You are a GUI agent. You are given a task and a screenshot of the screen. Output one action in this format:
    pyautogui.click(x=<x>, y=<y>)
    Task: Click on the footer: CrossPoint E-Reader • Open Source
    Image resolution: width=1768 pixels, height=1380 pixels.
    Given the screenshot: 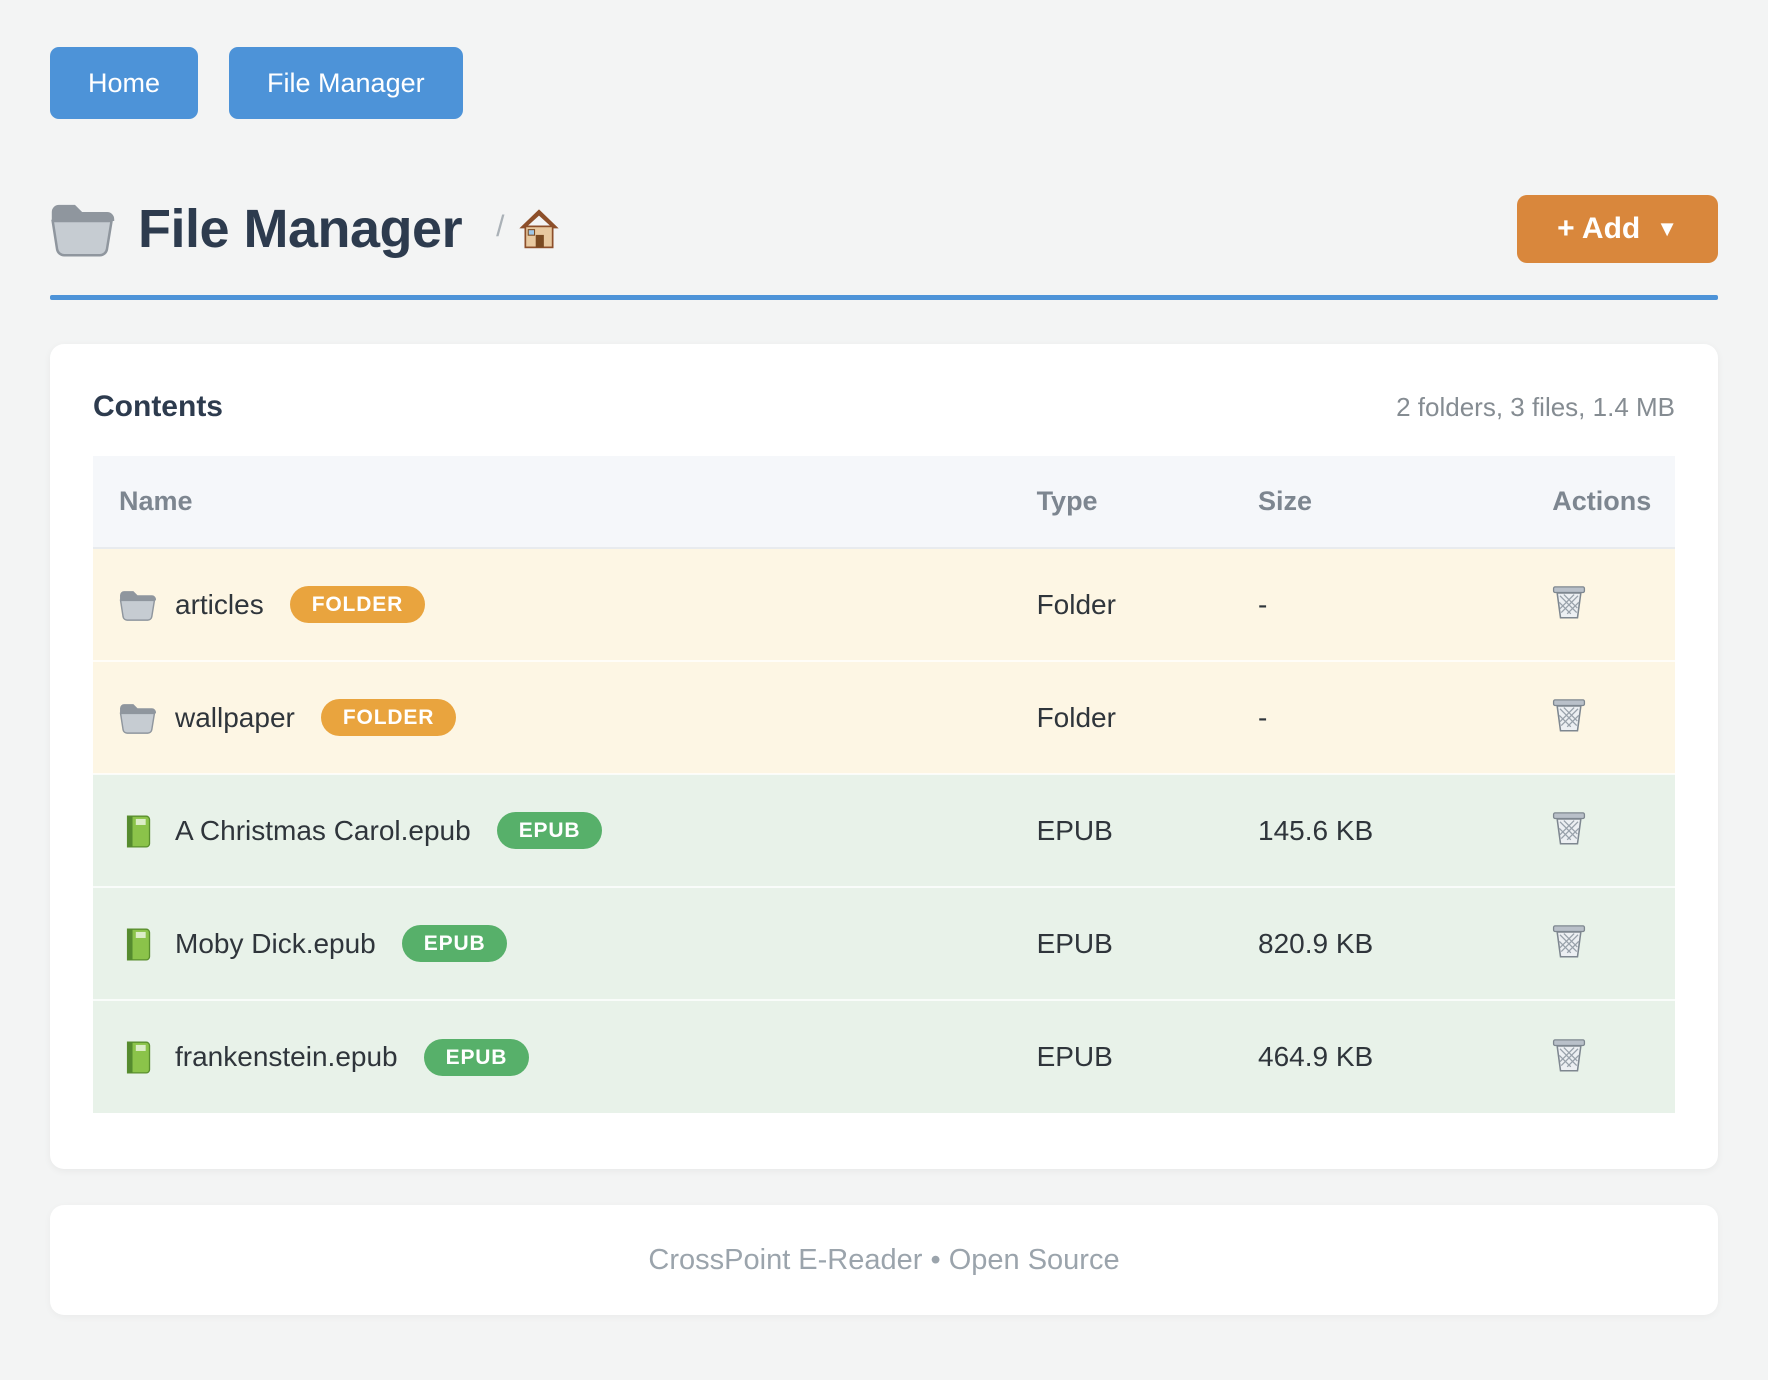 What is the action you would take?
    pyautogui.click(x=884, y=1260)
    